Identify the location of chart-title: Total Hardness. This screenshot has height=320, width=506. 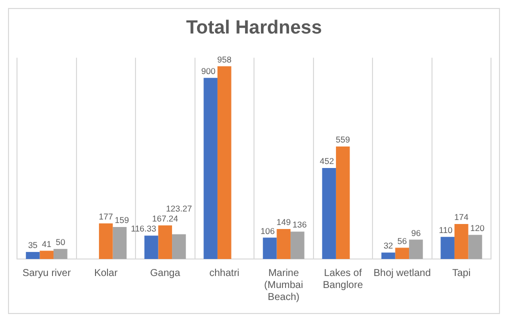
(254, 28).